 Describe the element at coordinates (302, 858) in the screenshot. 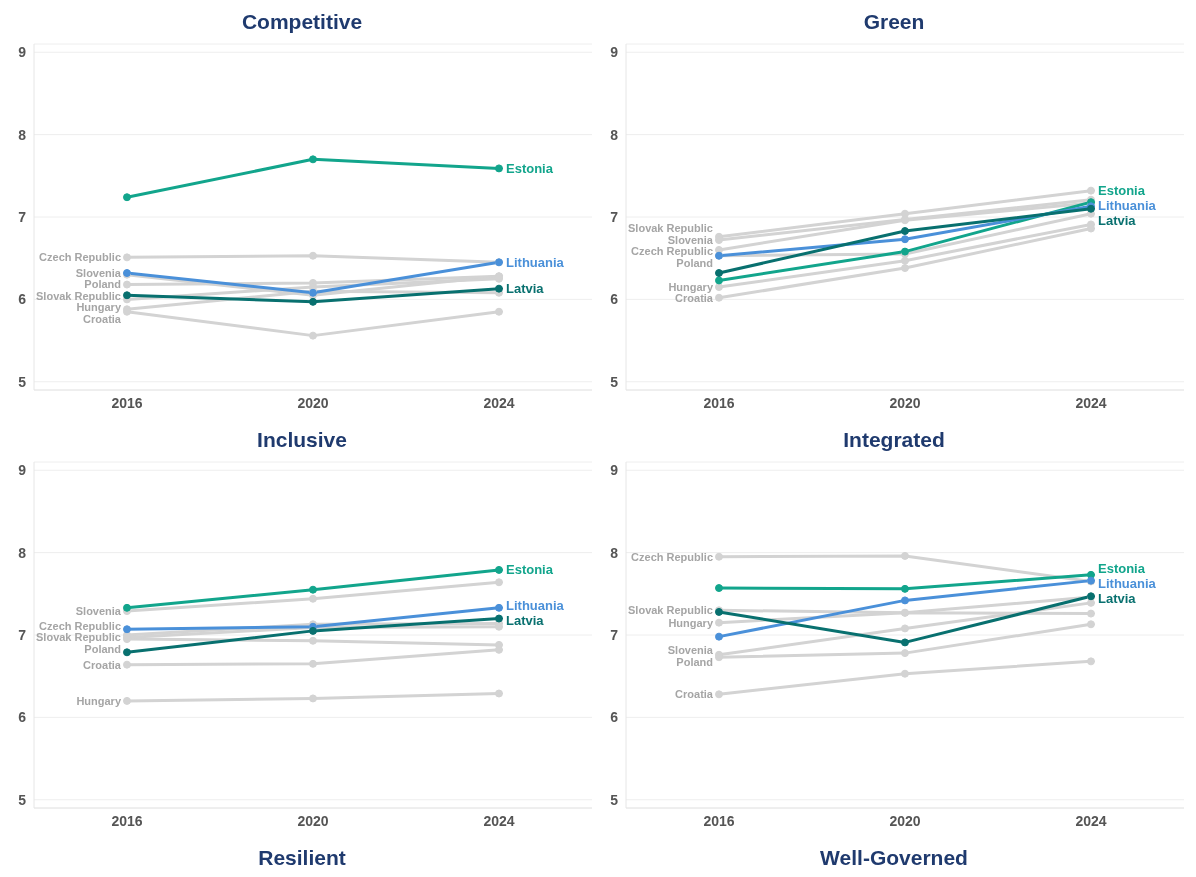

I see `text: Resilient` at that location.